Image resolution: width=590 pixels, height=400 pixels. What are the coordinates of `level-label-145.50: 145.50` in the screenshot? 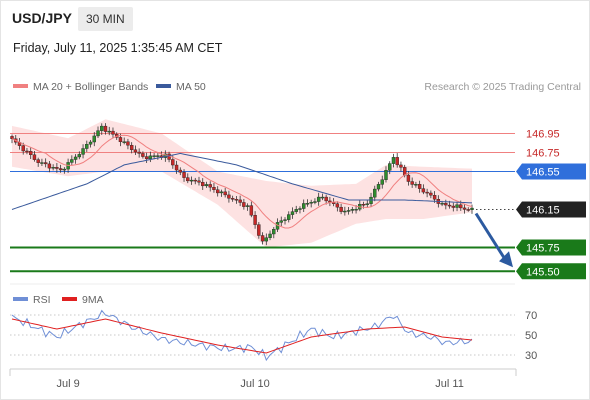 It's located at (543, 272).